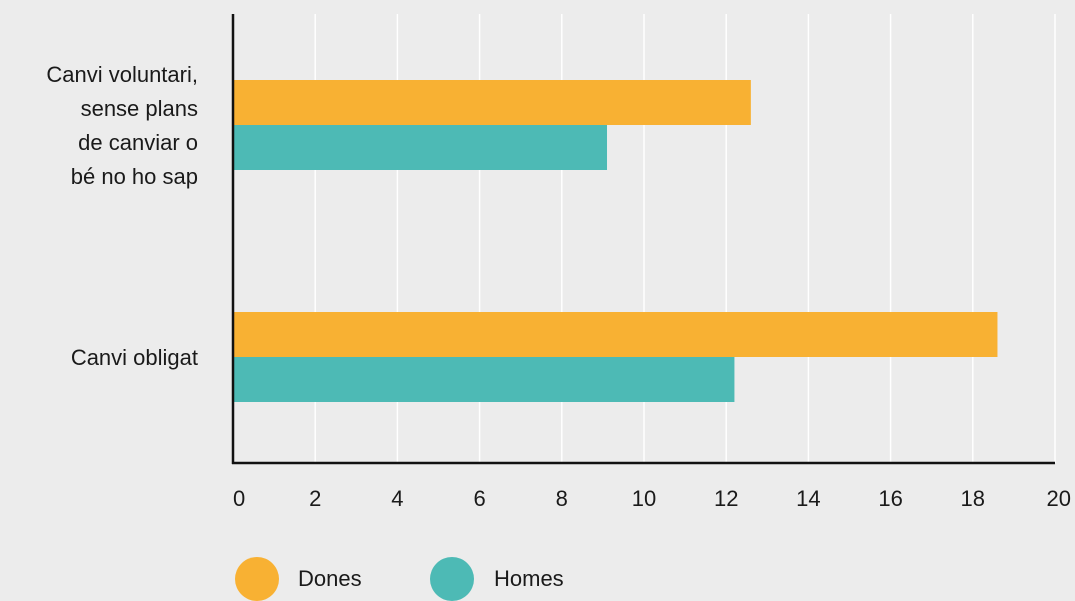 The width and height of the screenshot is (1075, 601). What do you see at coordinates (239, 498) in the screenshot?
I see `x-tick-label: 0` at bounding box center [239, 498].